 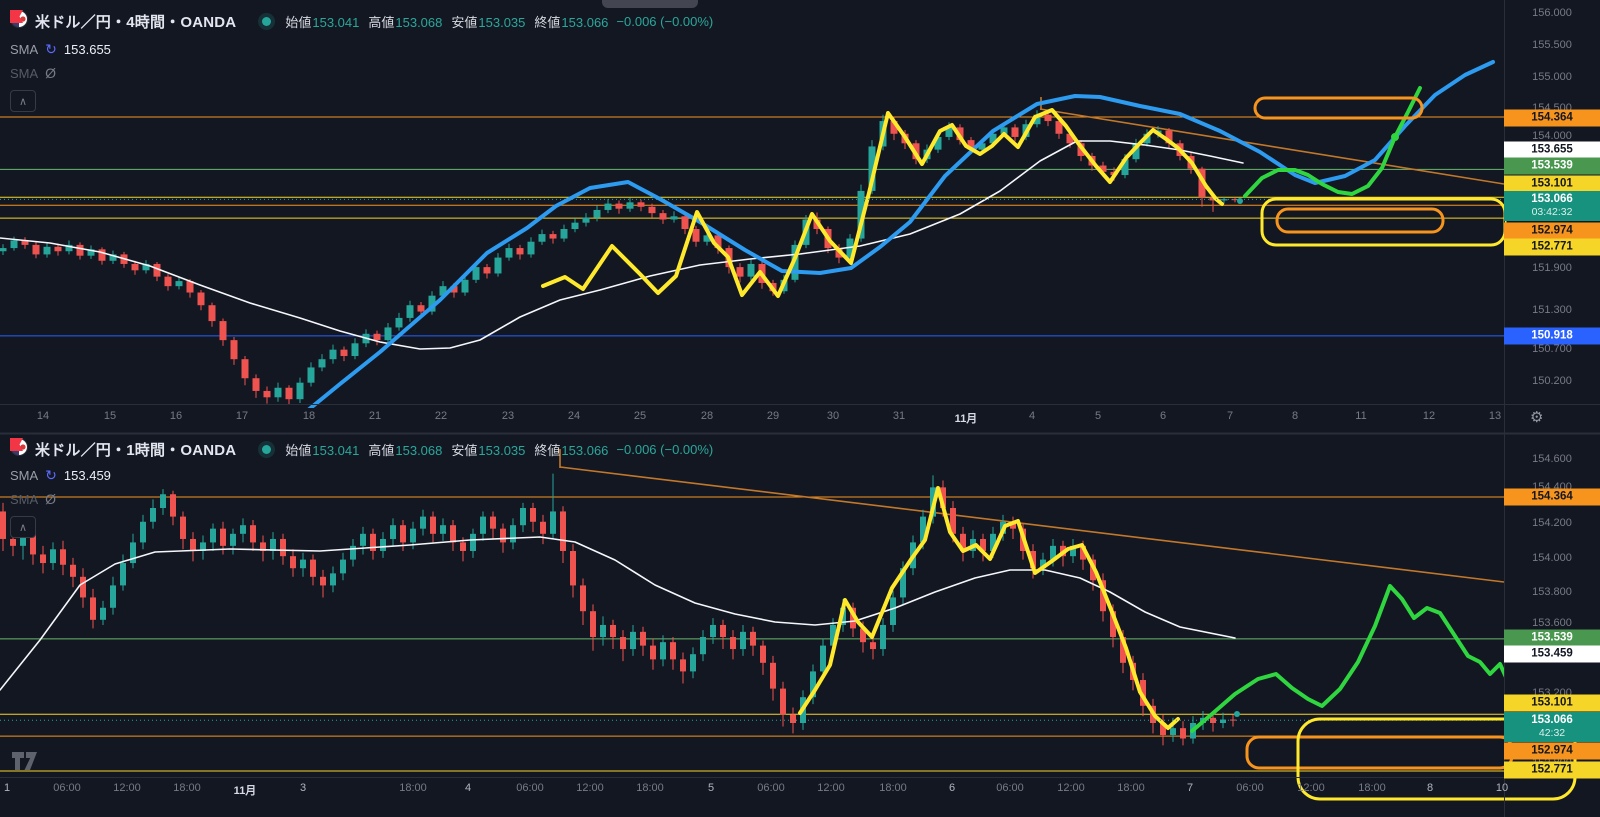 What do you see at coordinates (833, 416) in the screenshot?
I see `time-tick: 30` at bounding box center [833, 416].